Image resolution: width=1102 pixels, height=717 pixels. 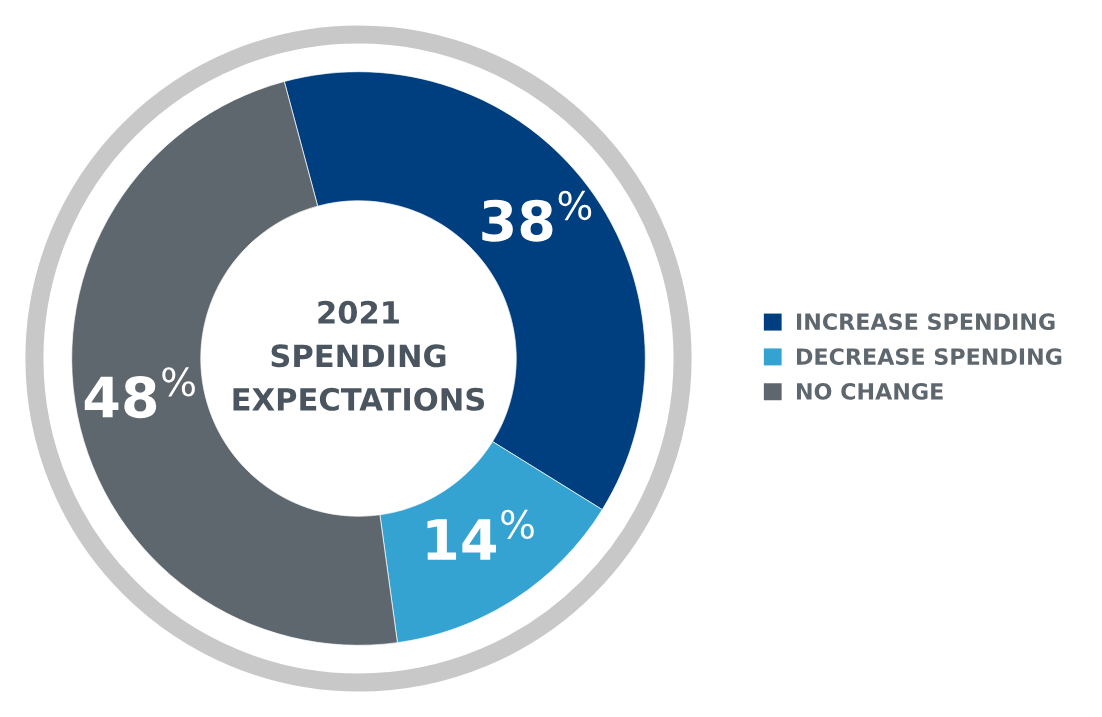 What do you see at coordinates (870, 391) in the screenshot?
I see `legend-label: NO CHANGE` at bounding box center [870, 391].